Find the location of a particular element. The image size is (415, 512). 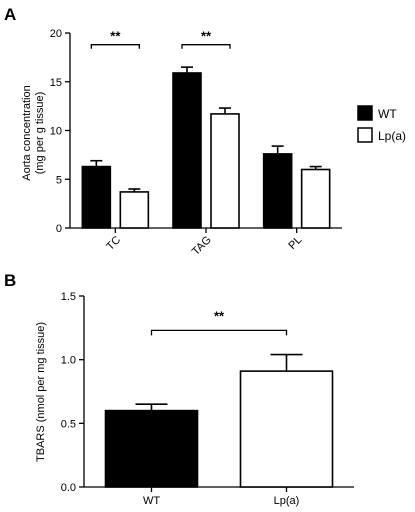

panel-a-xtick-label: TAG is located at coordinates (202, 246).